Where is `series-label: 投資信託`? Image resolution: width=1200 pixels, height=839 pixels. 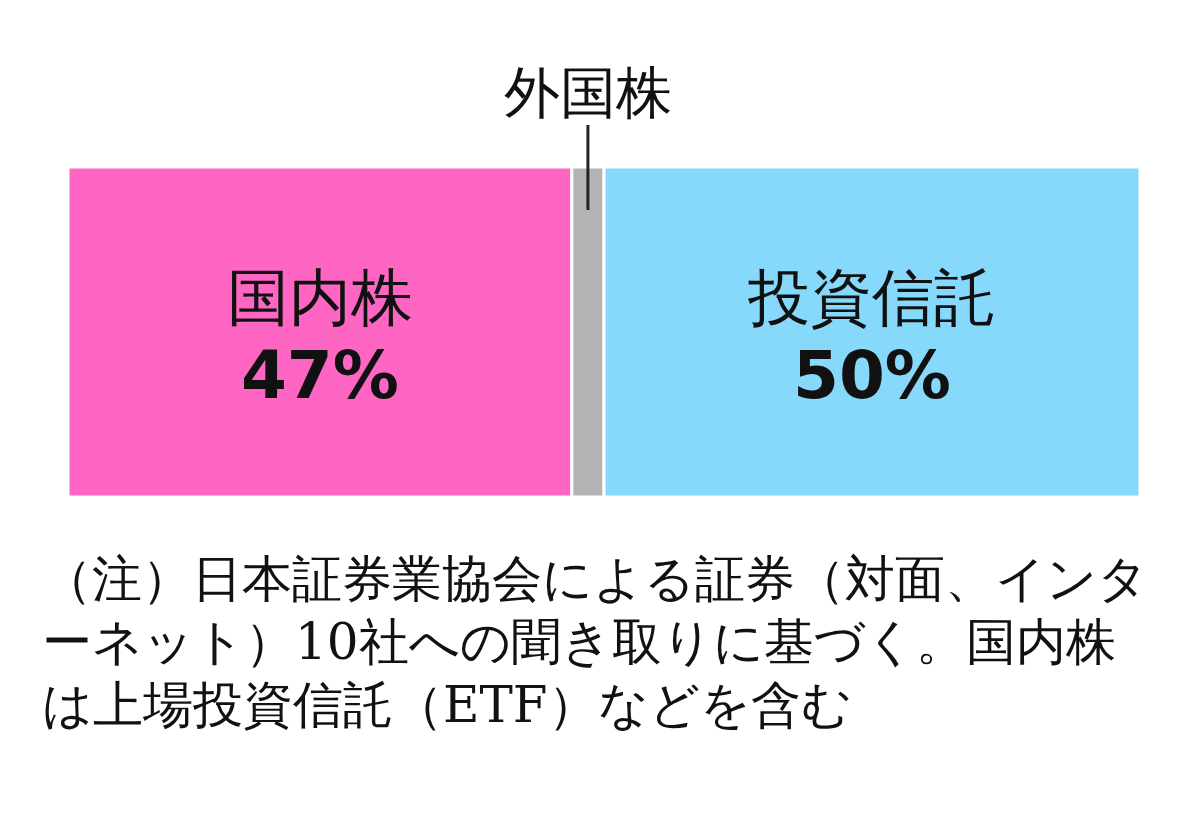
series-label: 投資信託 is located at coordinates (871, 297).